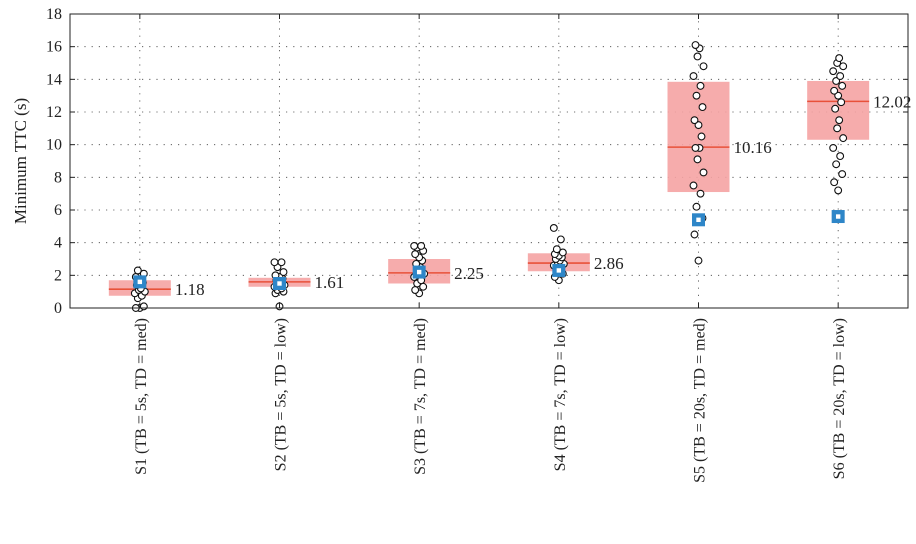 Image resolution: width=916 pixels, height=544 pixels. Describe the element at coordinates (20, 161) in the screenshot. I see `y-axis-title: Minimum TTC (s)` at that location.